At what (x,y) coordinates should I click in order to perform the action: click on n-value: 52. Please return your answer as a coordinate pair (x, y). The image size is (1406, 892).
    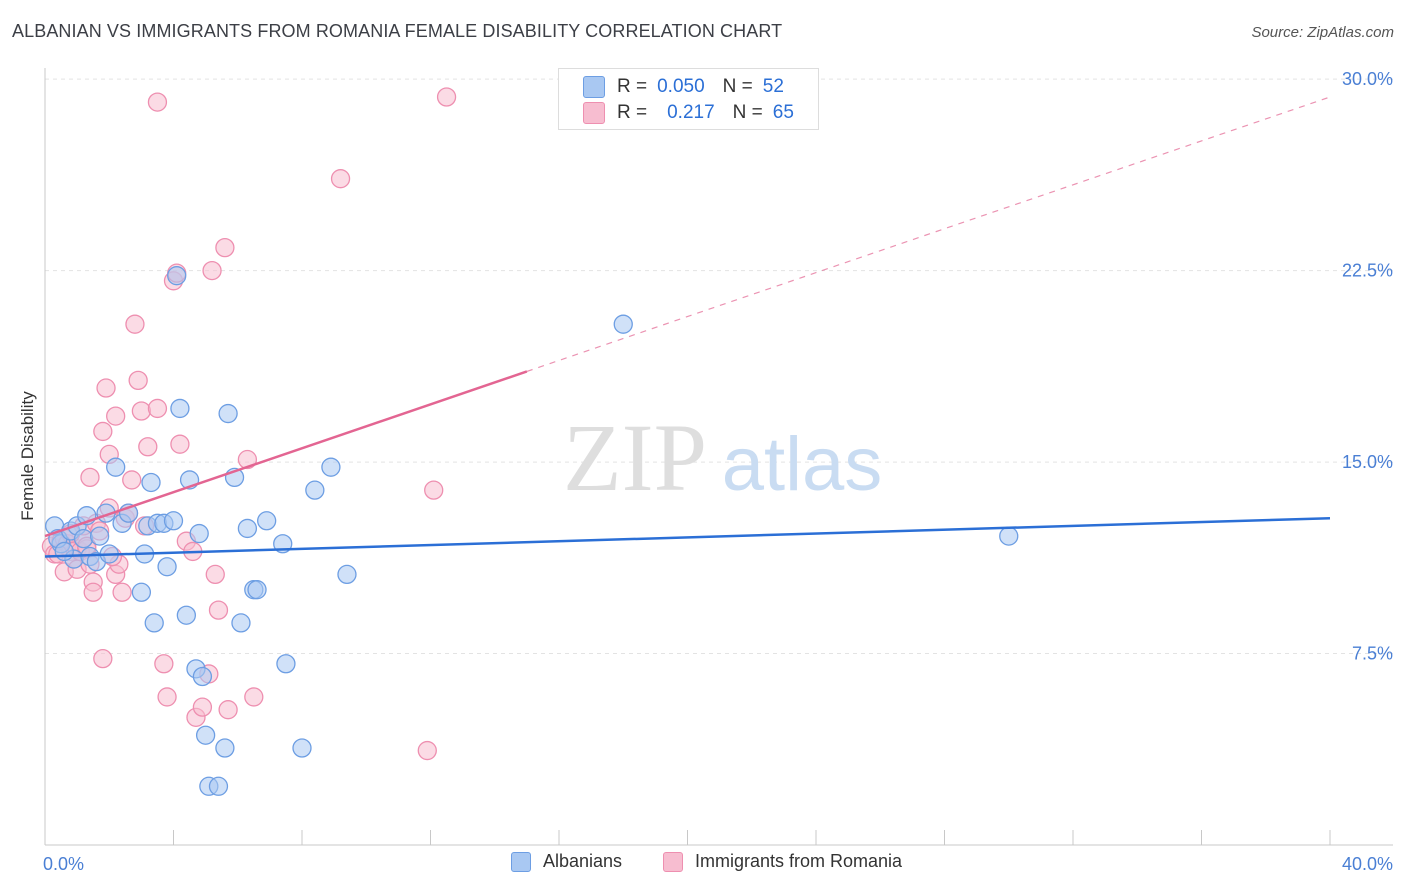
    Looking at the image, I should click on (773, 86).